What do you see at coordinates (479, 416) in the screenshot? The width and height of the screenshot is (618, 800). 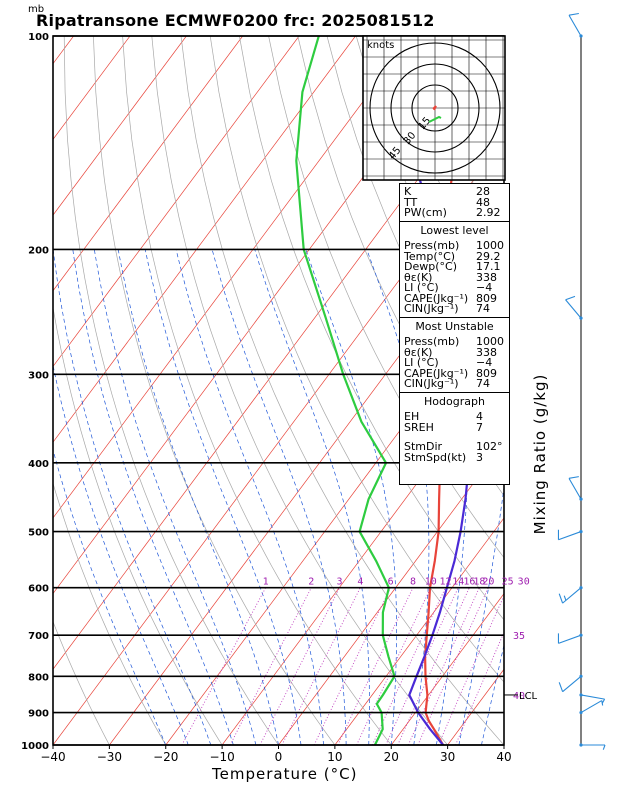 I see `index-value: 4` at bounding box center [479, 416].